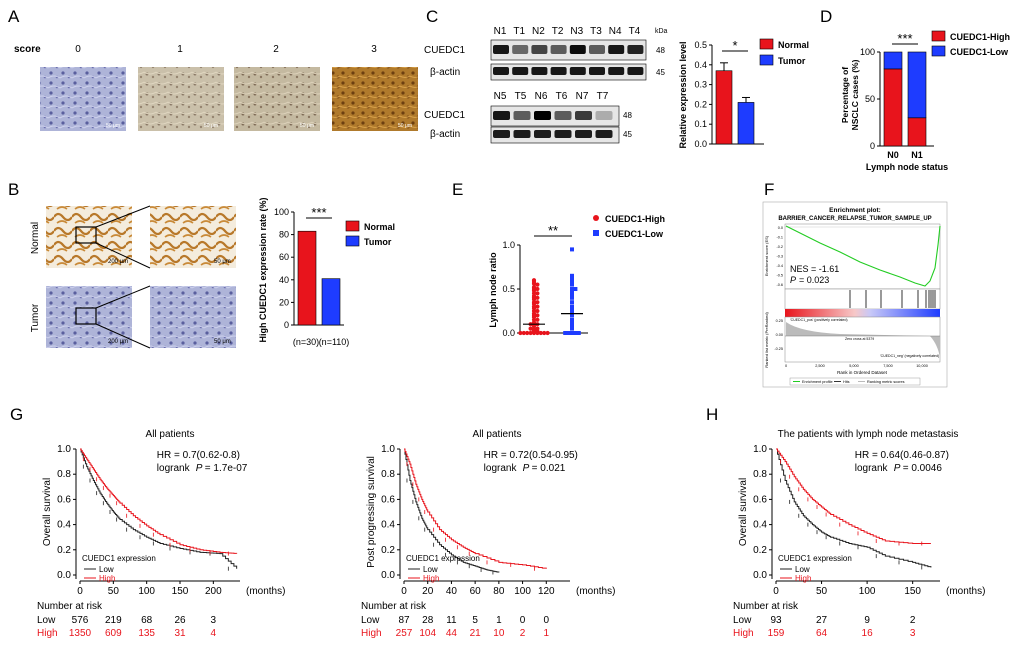 This screenshot has height=648, width=1020. What do you see at coordinates (769, 189) in the screenshot?
I see `panel-letter-f: F` at bounding box center [769, 189].